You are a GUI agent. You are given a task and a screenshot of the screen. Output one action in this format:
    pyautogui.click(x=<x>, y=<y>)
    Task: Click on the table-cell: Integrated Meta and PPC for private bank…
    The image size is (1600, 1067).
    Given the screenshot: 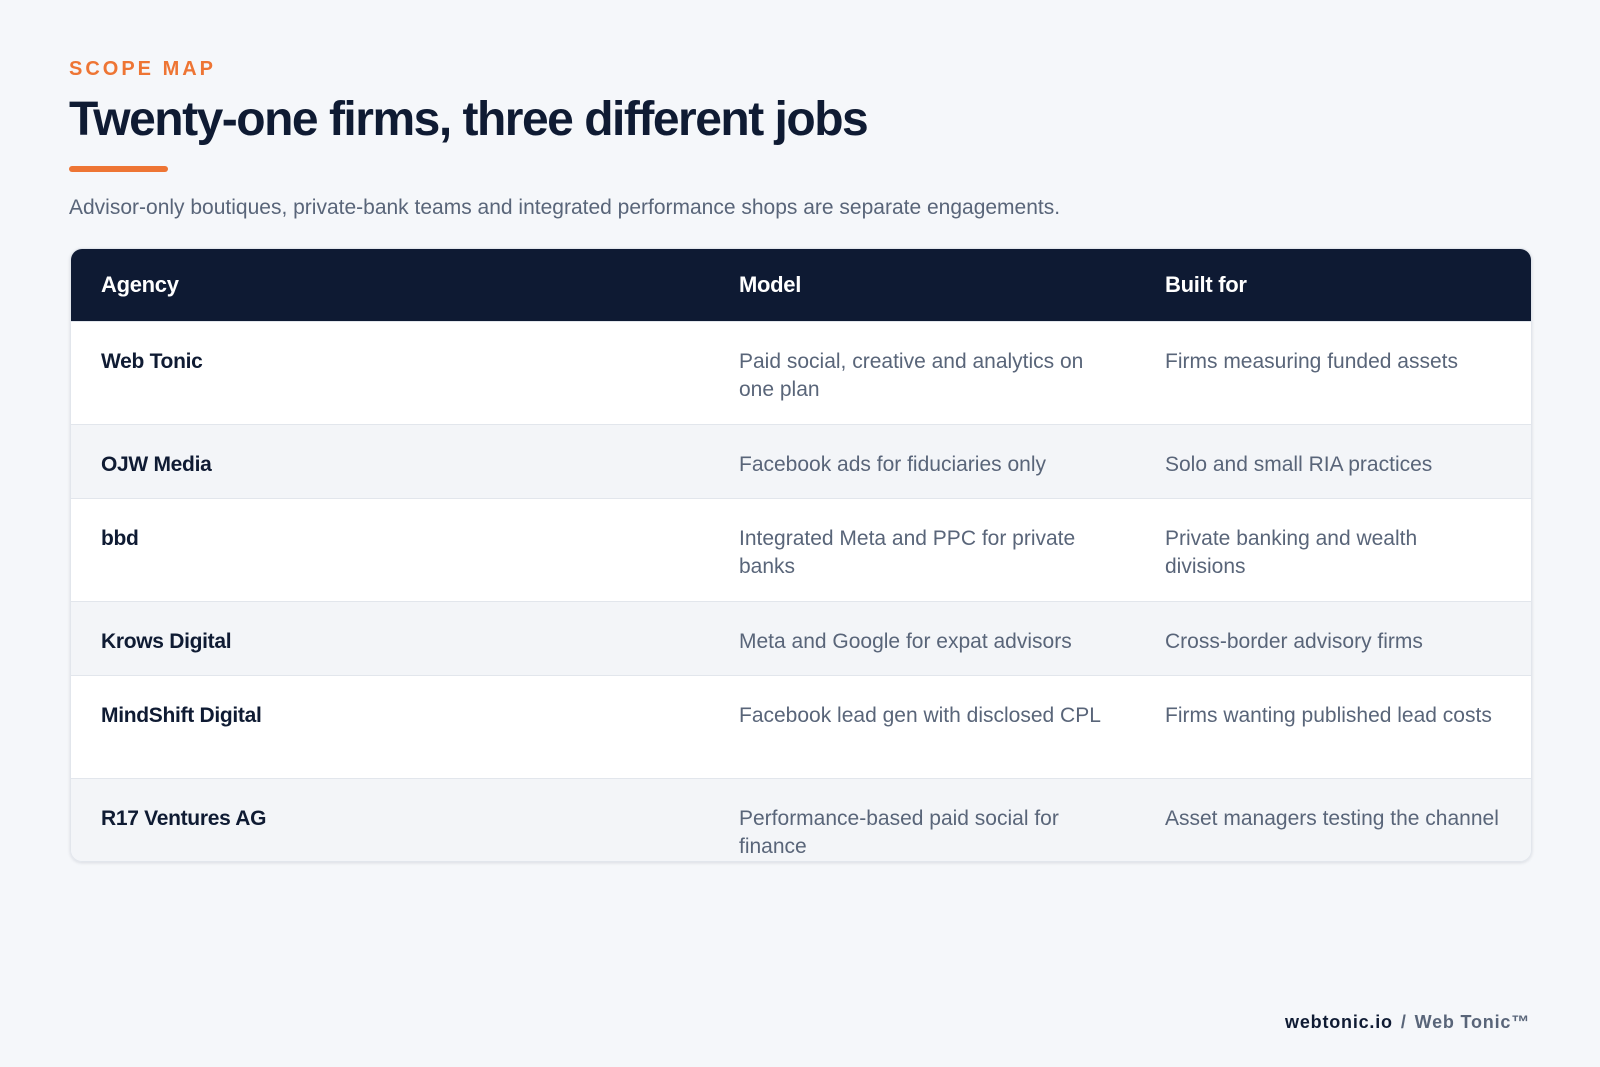 What is the action you would take?
    pyautogui.click(x=922, y=550)
    